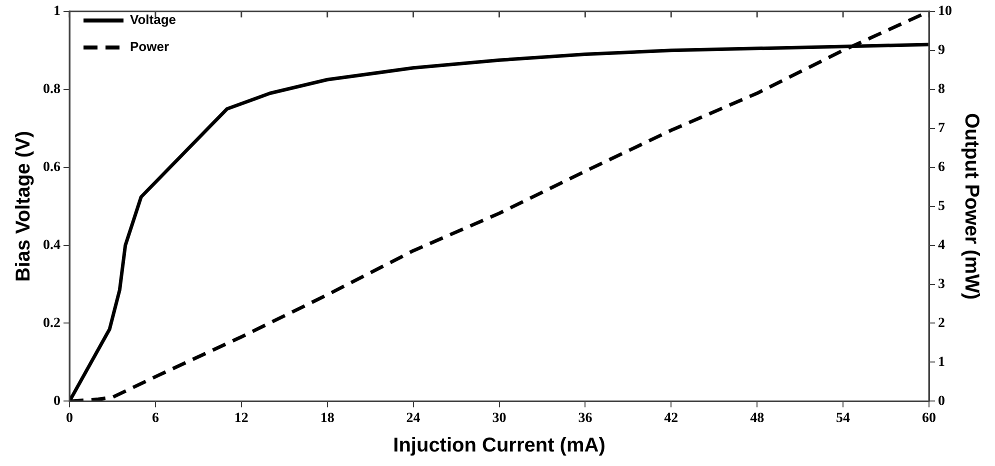 This screenshot has height=466, width=995. What do you see at coordinates (51, 245) in the screenshot?
I see `y-tick-label: 0.4` at bounding box center [51, 245].